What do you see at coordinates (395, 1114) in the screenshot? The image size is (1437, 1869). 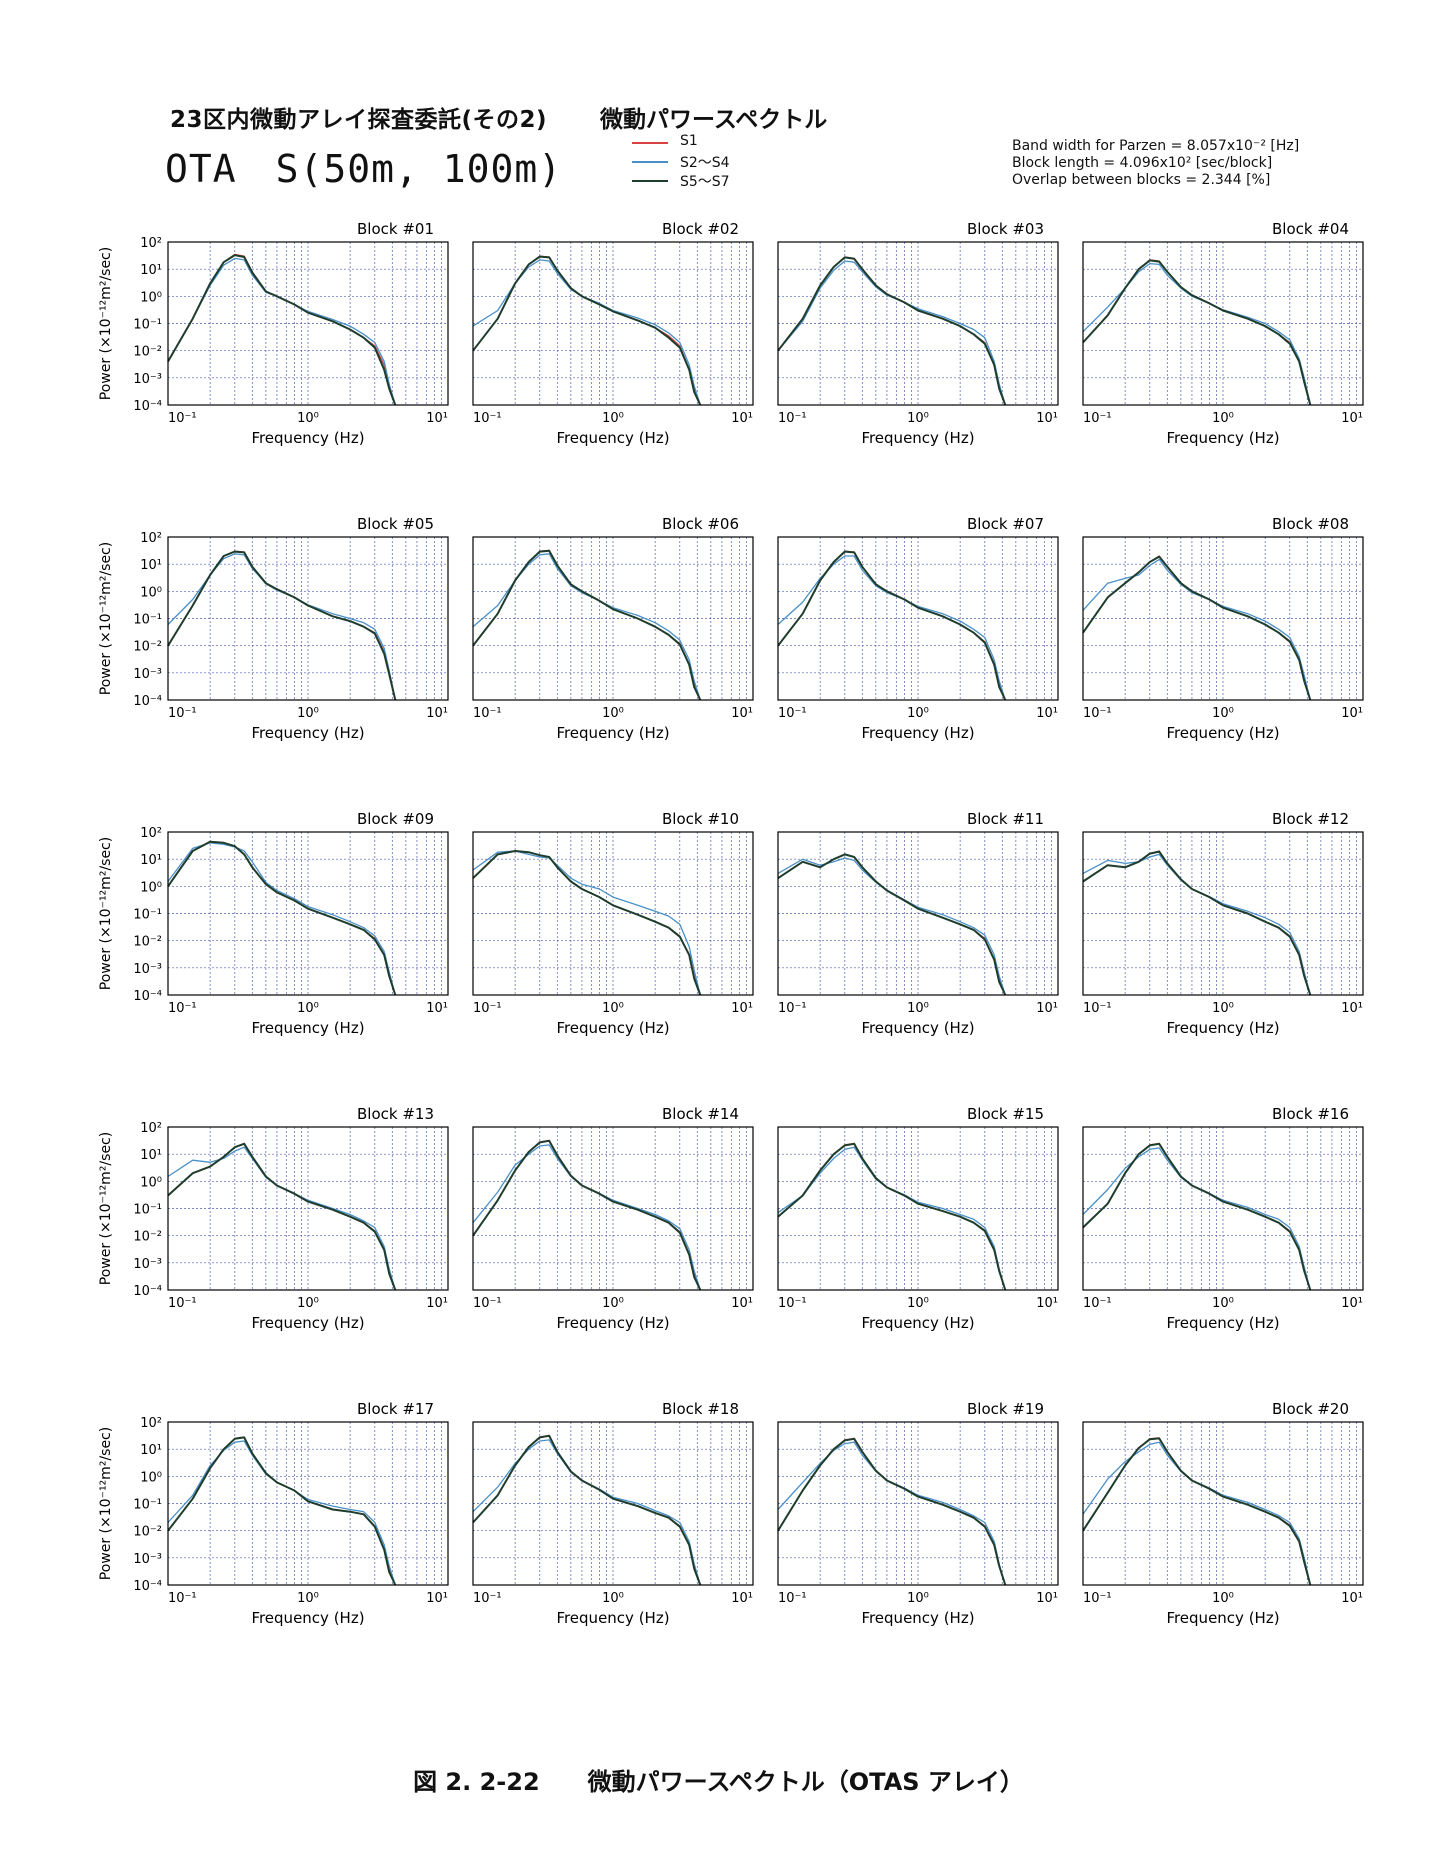 I see `panel-title: Block #13` at bounding box center [395, 1114].